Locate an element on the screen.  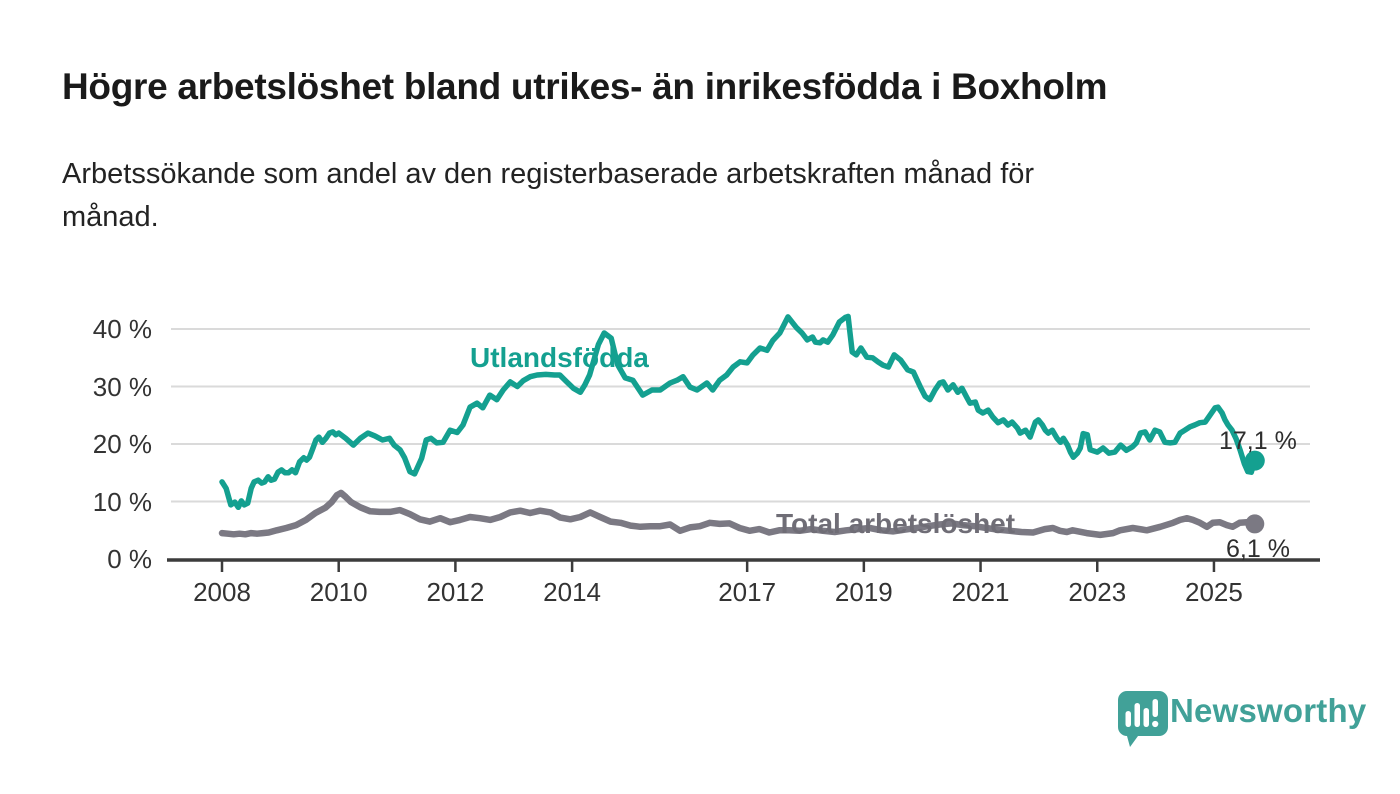
y-tick-label: 0 % is located at coordinates (129, 559).